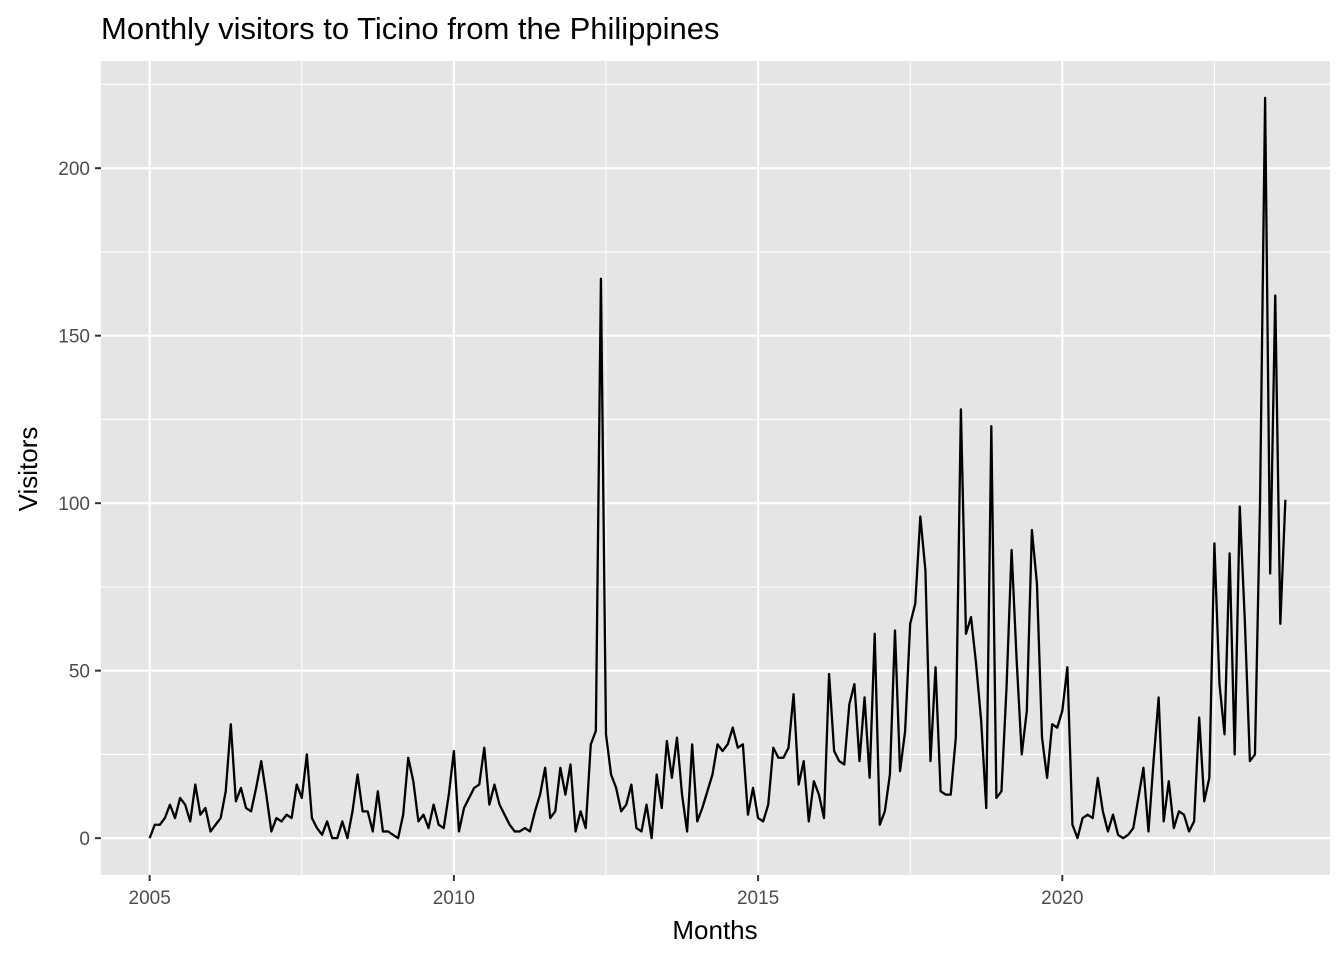 Image resolution: width=1344 pixels, height=960 pixels. Describe the element at coordinates (150, 898) in the screenshot. I see `x-tick-label: 2005` at that location.